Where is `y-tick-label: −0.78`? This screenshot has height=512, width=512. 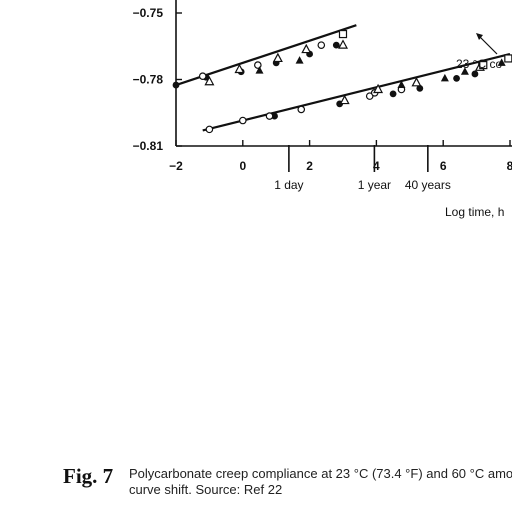
y-tick-label: −0.78 is located at coordinates (148, 80).